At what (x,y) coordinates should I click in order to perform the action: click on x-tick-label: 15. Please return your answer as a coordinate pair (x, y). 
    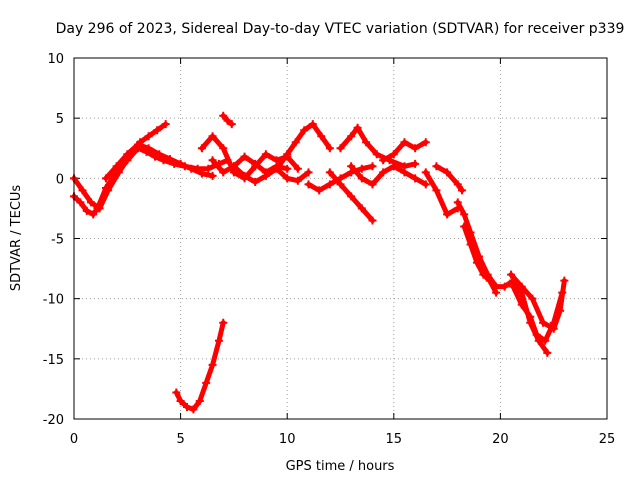
    Looking at the image, I should click on (394, 439).